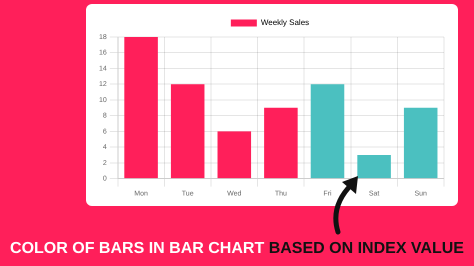 The image size is (474, 266). I want to click on legend-label: Weekly Sales, so click(285, 23).